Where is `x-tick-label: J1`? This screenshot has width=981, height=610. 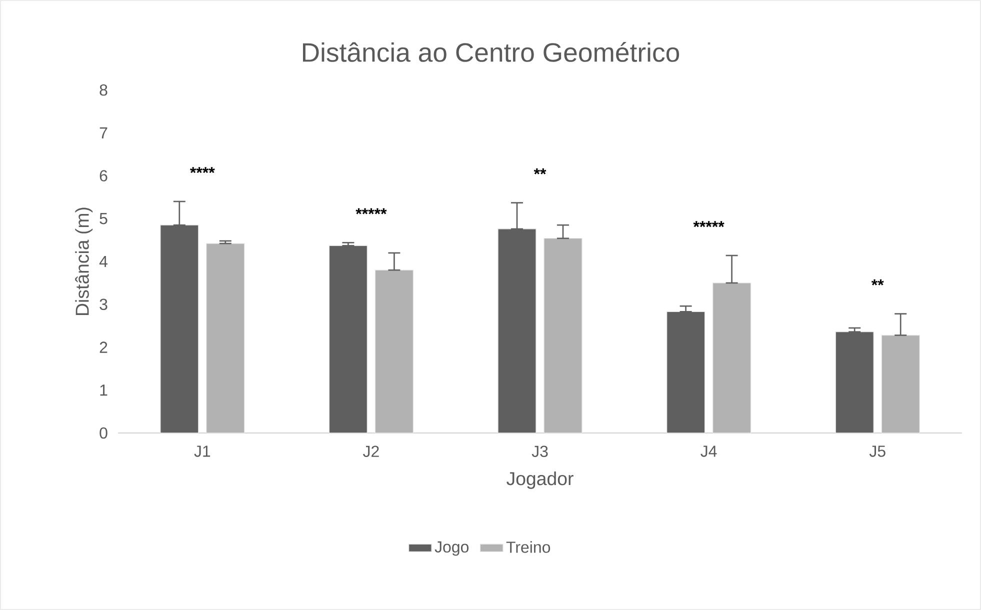 x-tick-label: J1 is located at coordinates (202, 451).